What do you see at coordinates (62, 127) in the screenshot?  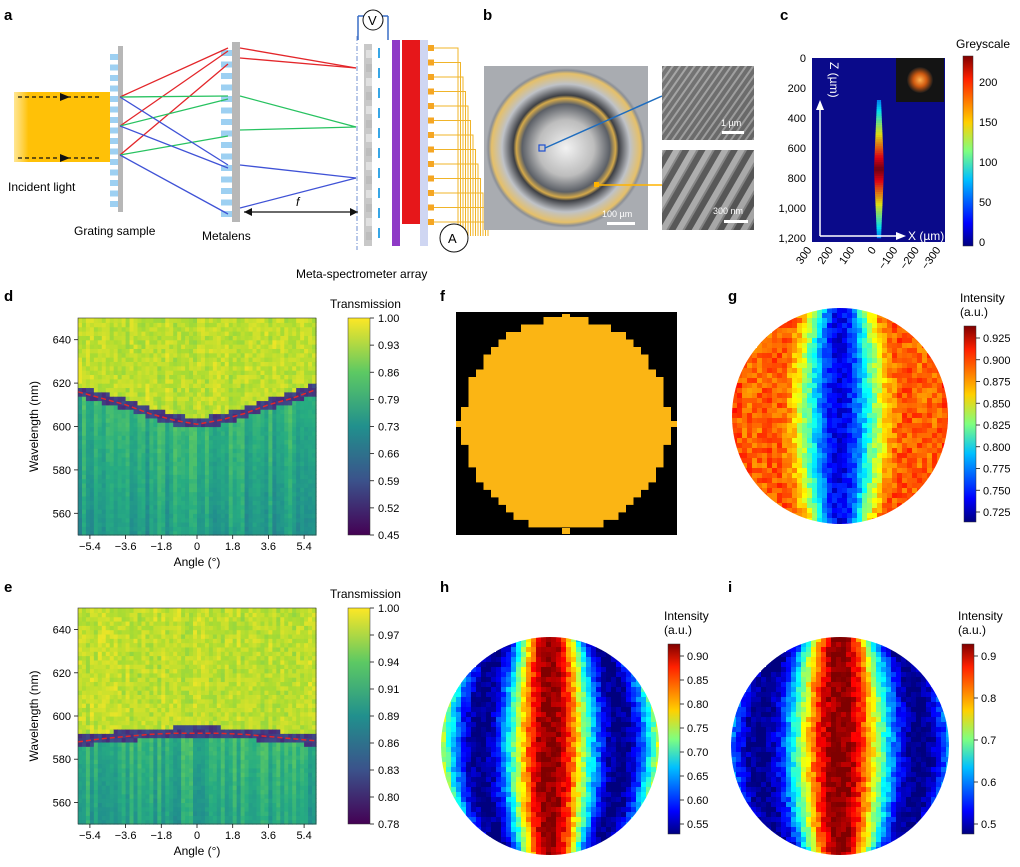 I see `incident-beam` at bounding box center [62, 127].